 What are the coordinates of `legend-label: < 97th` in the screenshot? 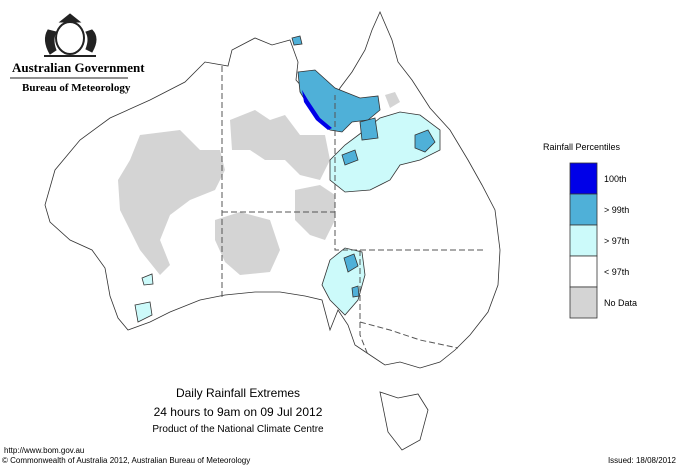 It's located at (616, 272).